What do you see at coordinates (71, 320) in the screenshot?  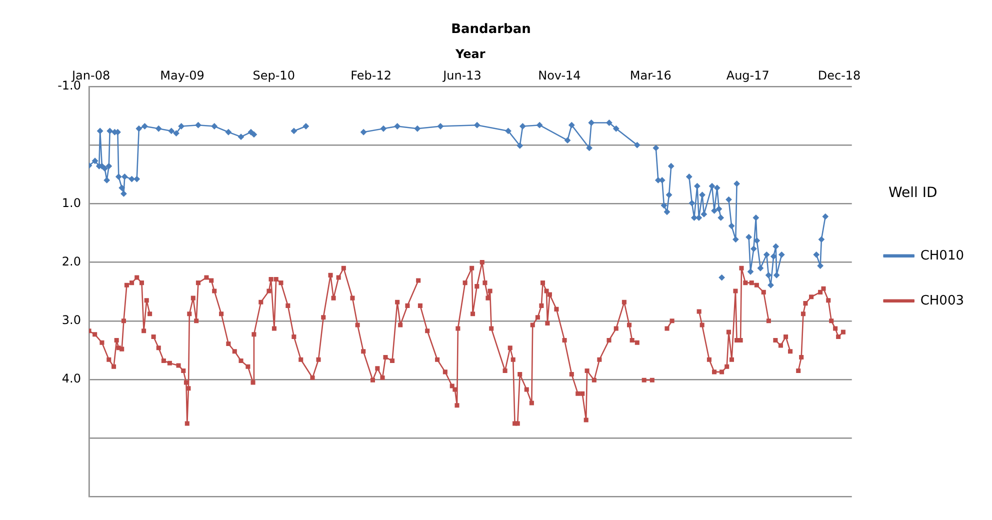 I see `y-tick-label: 3.0` at bounding box center [71, 320].